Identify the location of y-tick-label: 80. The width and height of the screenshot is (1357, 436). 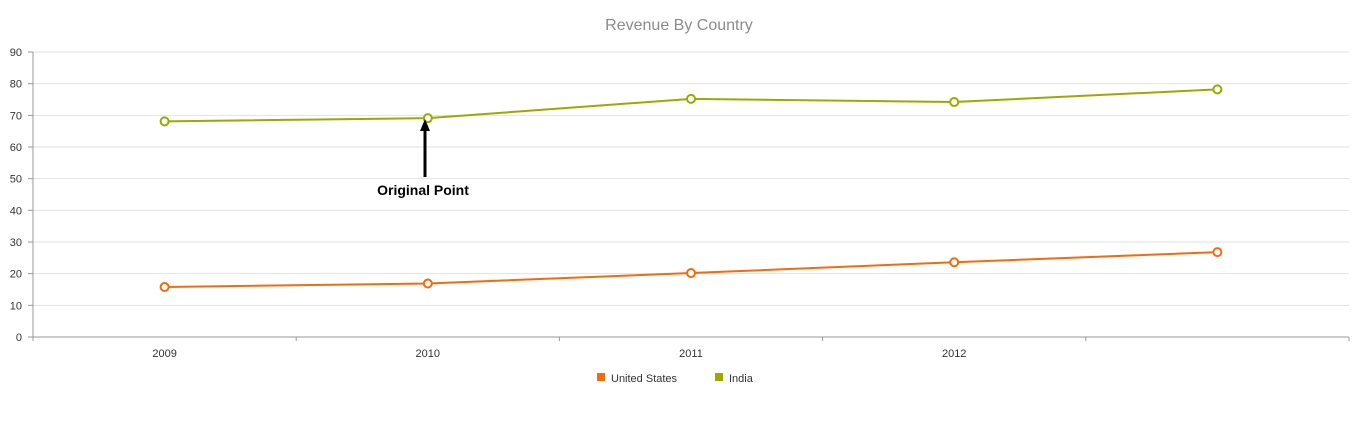
(16, 85).